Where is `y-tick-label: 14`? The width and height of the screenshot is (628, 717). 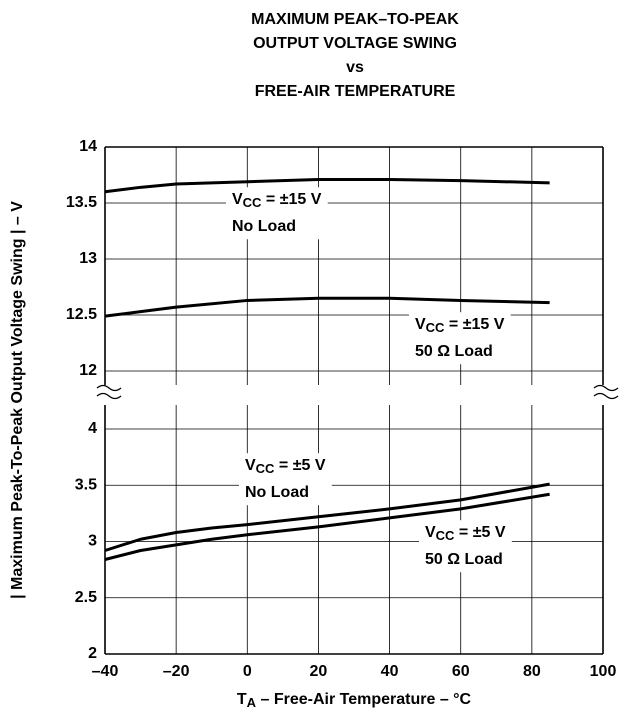 y-tick-label: 14 is located at coordinates (88, 146).